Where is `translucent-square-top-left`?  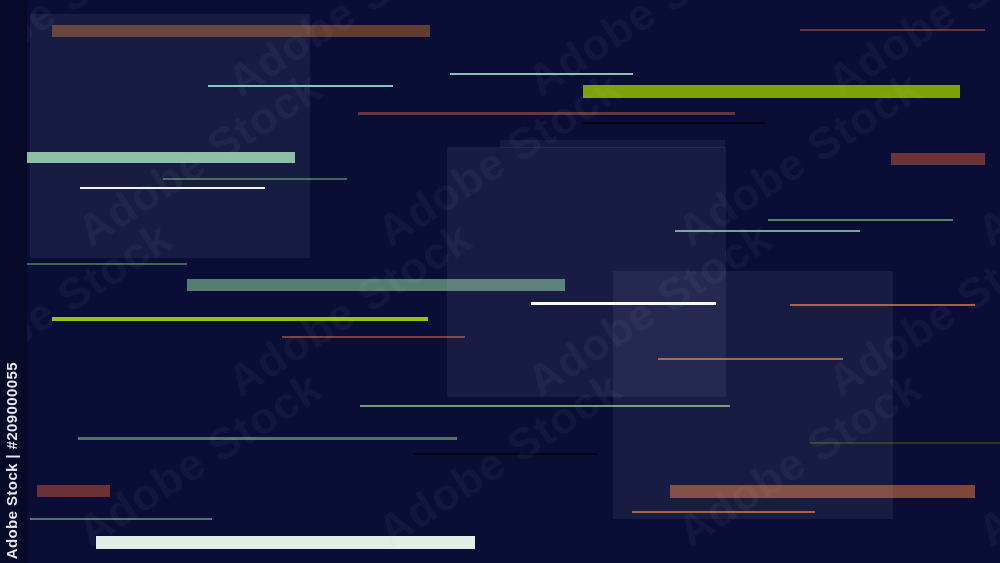
translucent-square-top-left is located at coordinates (170, 136).